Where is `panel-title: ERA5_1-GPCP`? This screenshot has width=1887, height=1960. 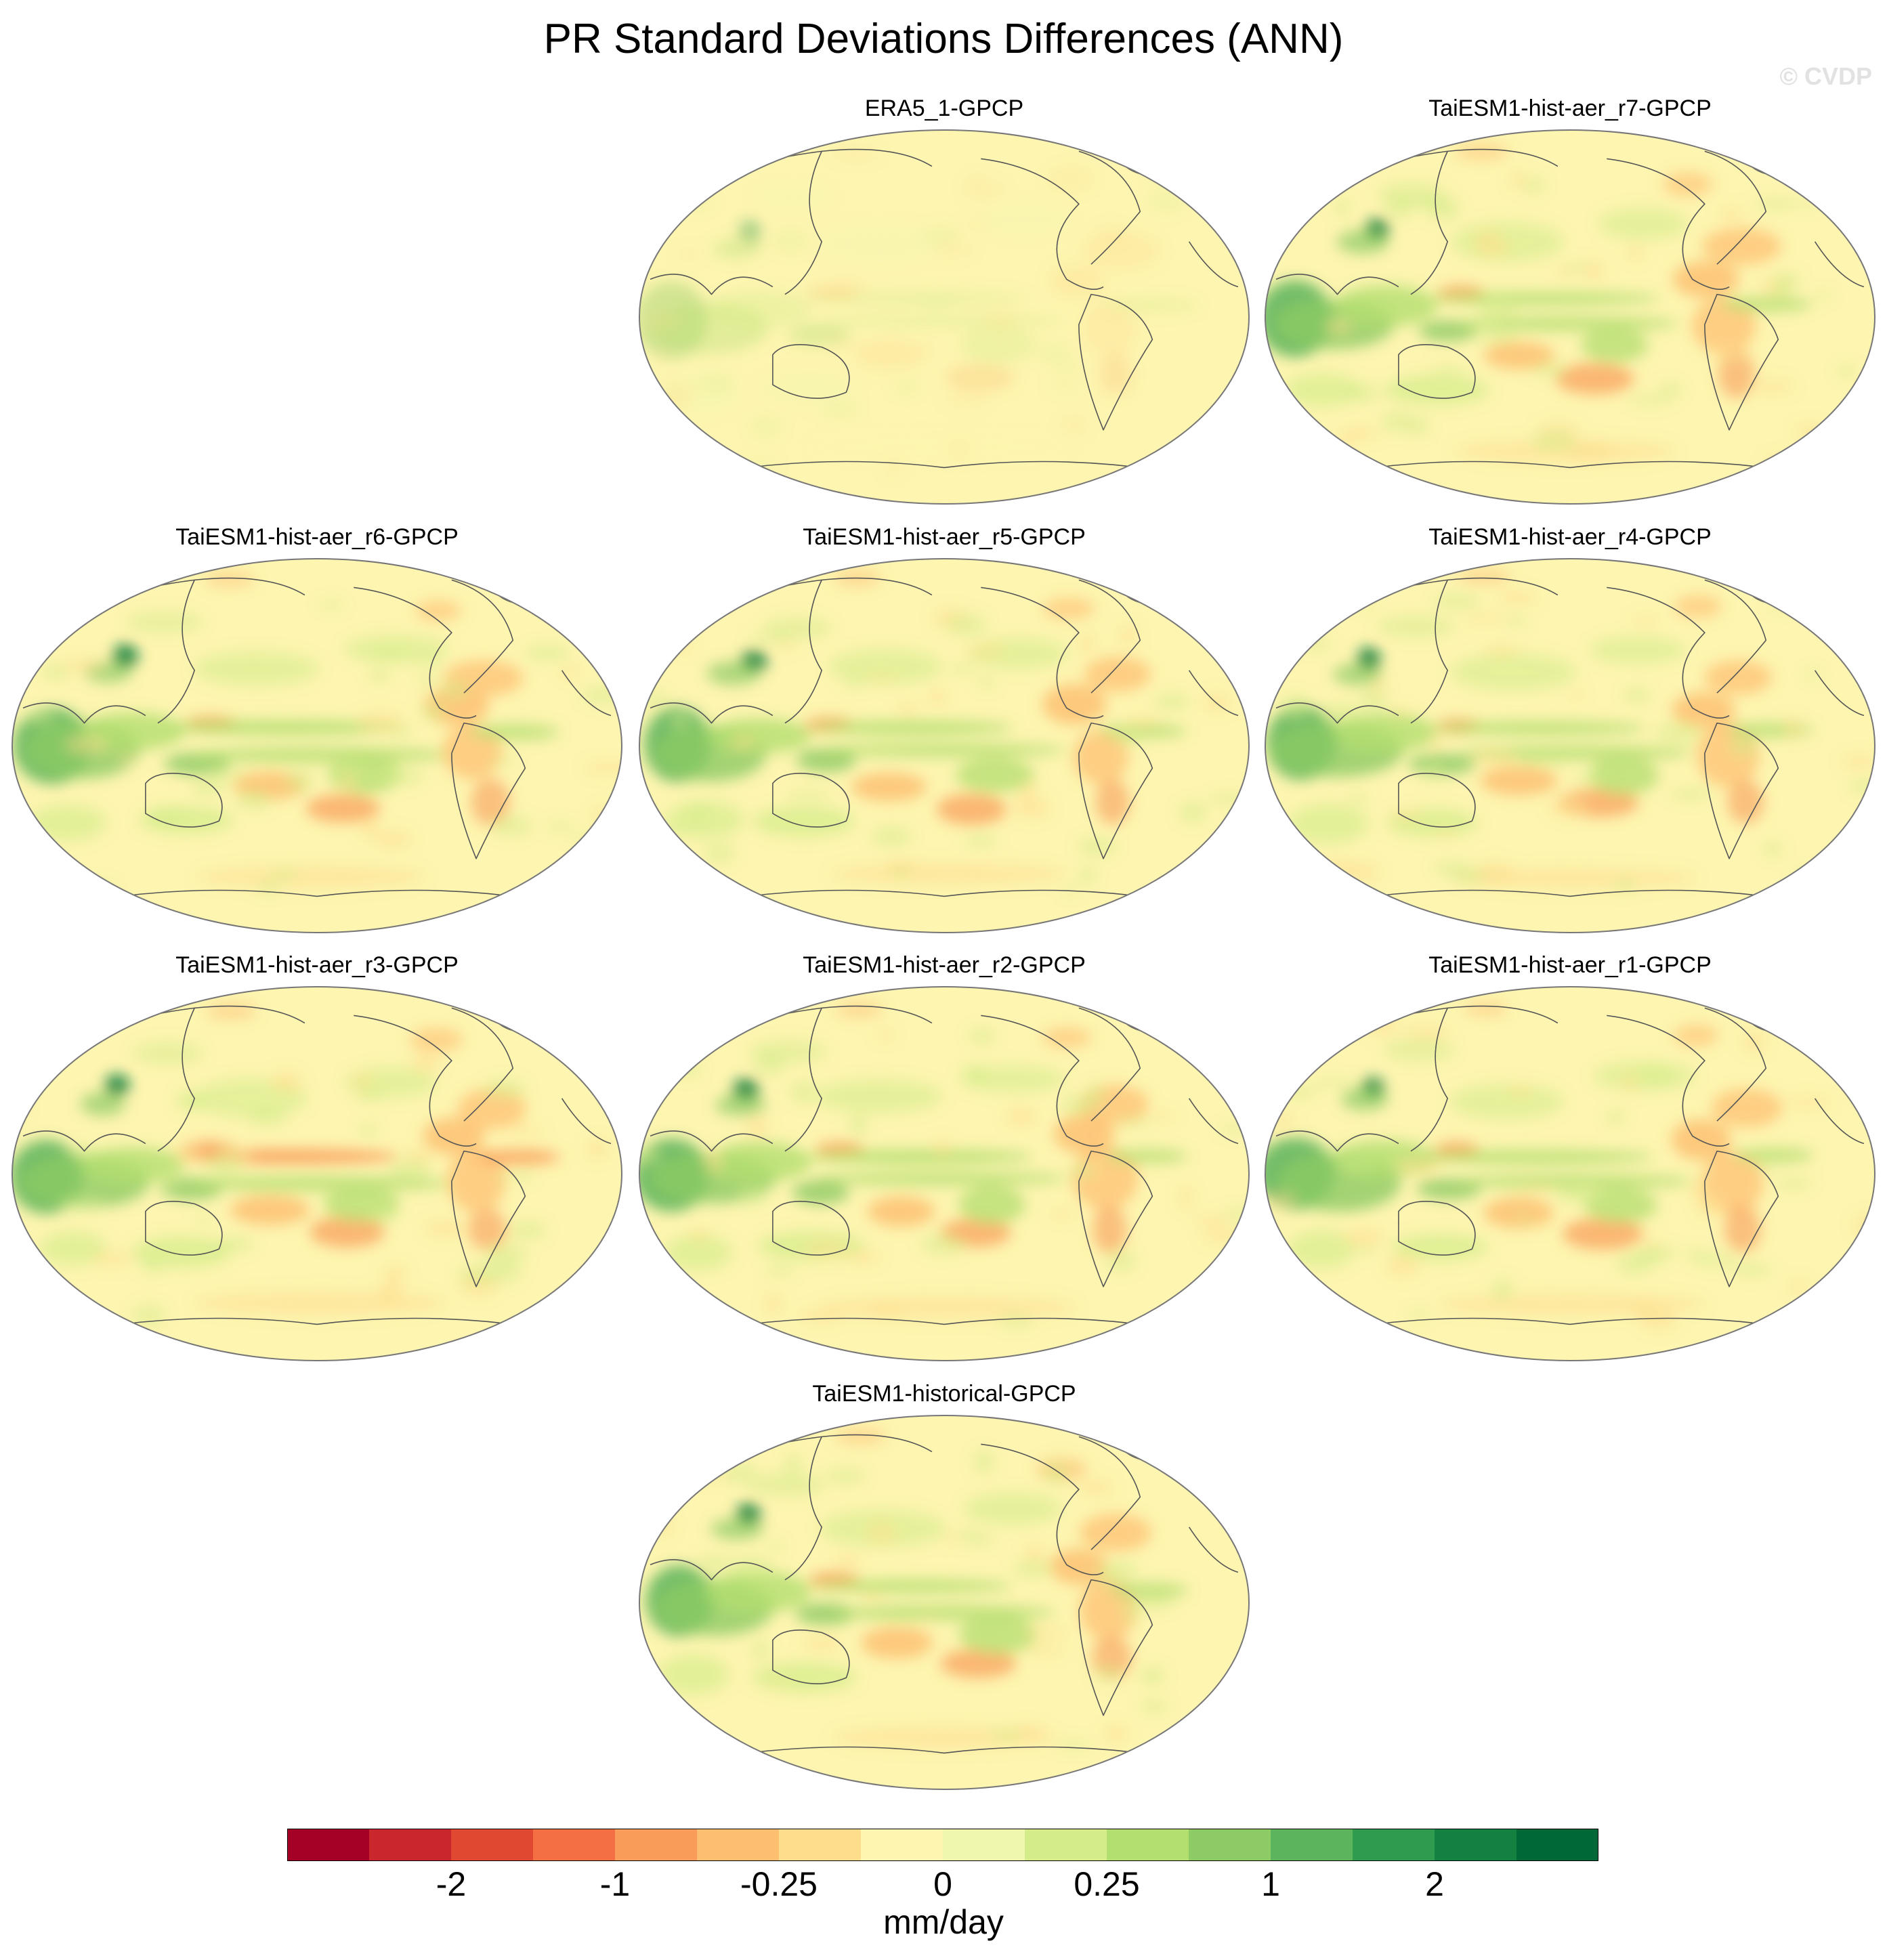
panel-title: ERA5_1-GPCP is located at coordinates (944, 108).